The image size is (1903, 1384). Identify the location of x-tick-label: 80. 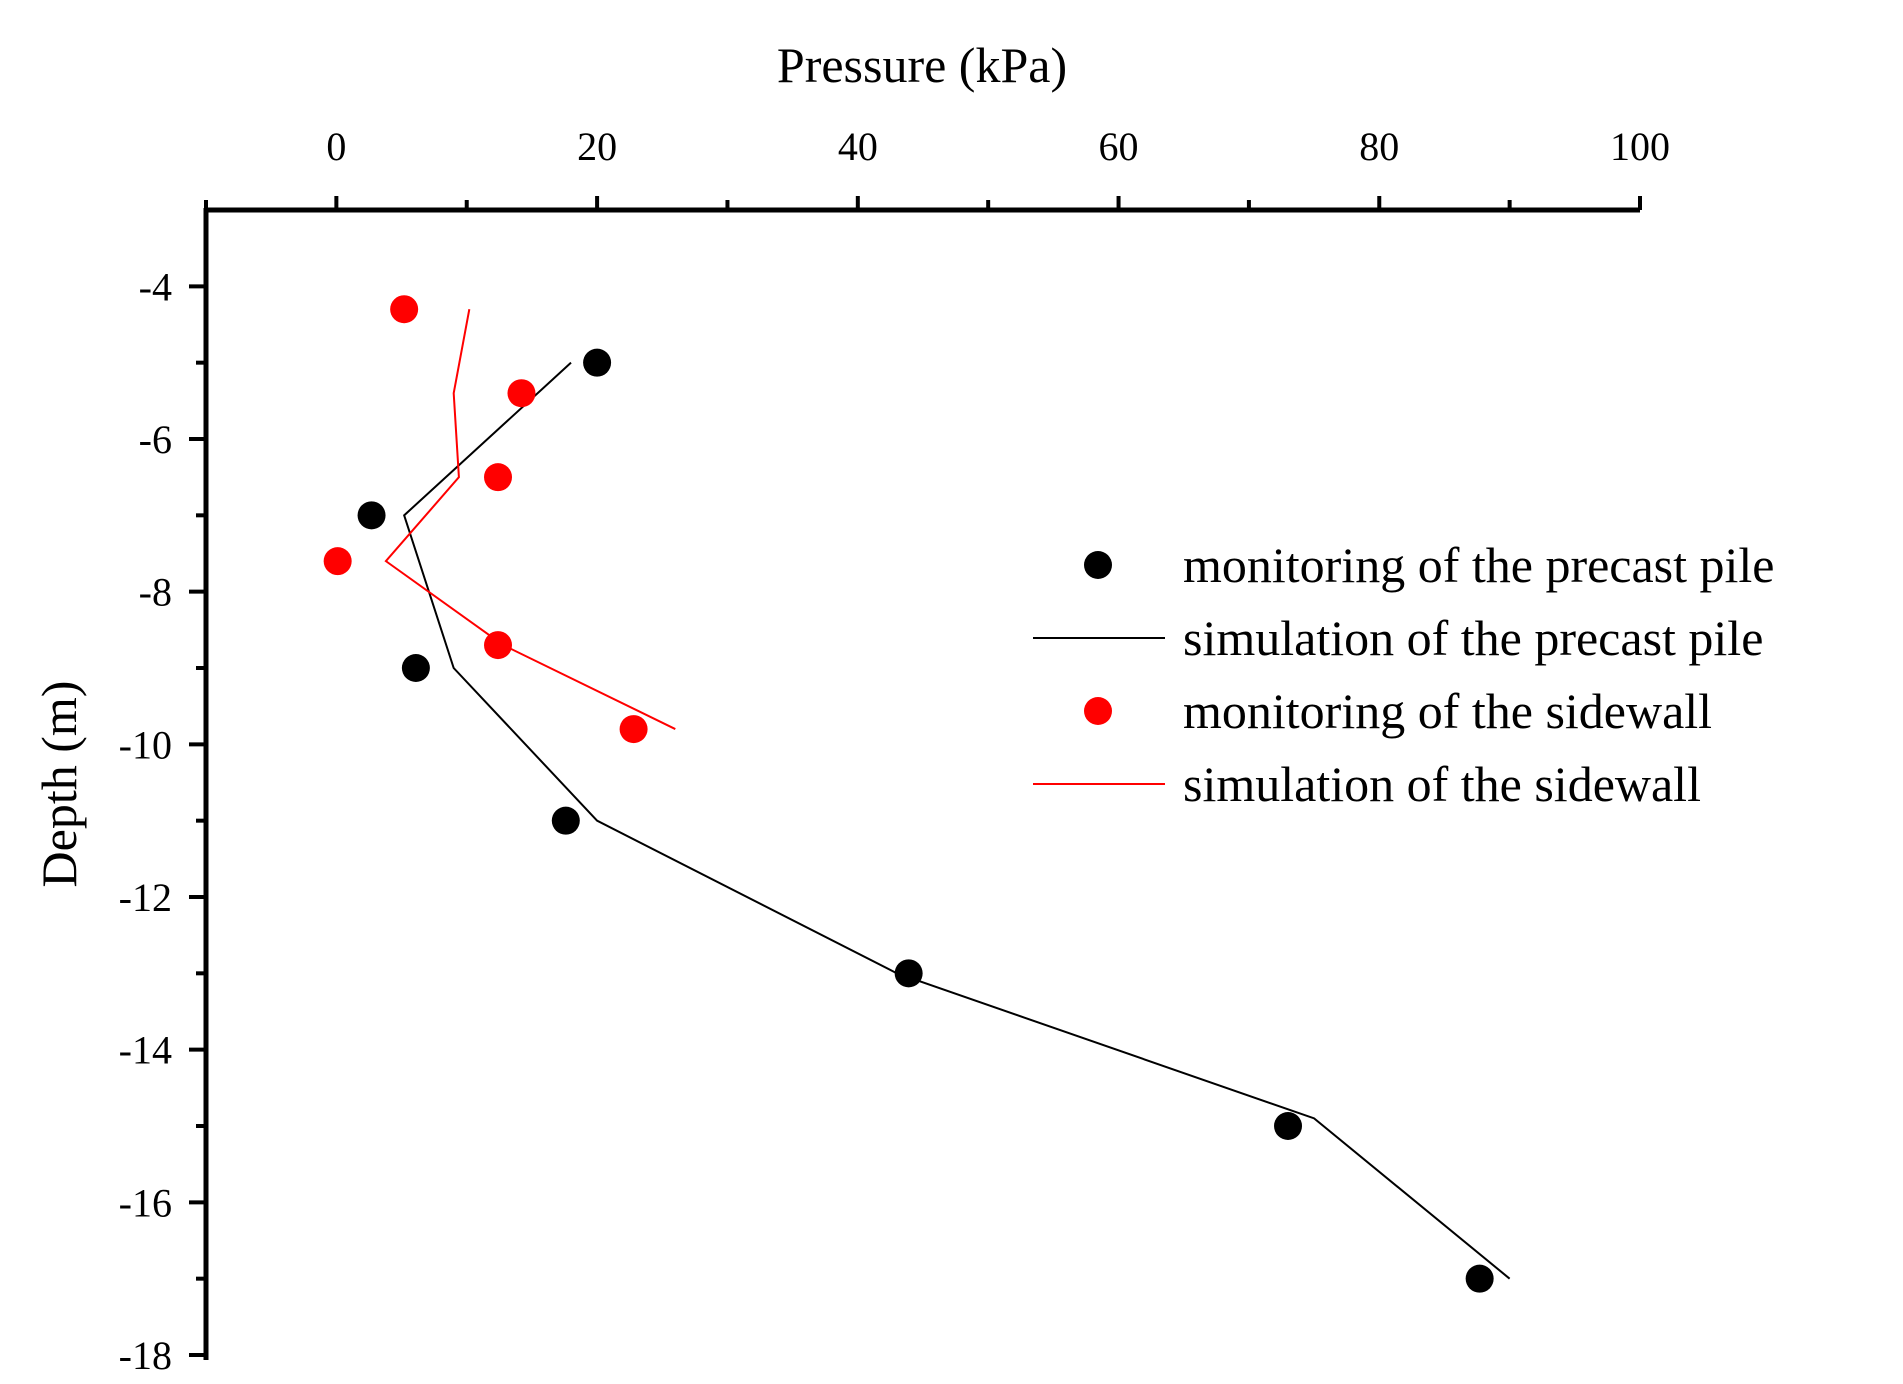
(1379, 146).